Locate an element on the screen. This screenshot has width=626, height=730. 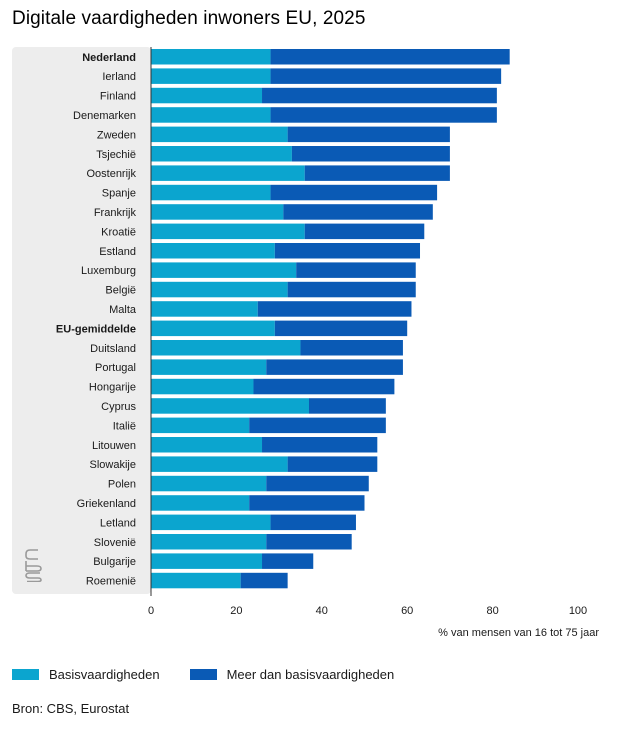
x-tick-label: 60 is located at coordinates (407, 611).